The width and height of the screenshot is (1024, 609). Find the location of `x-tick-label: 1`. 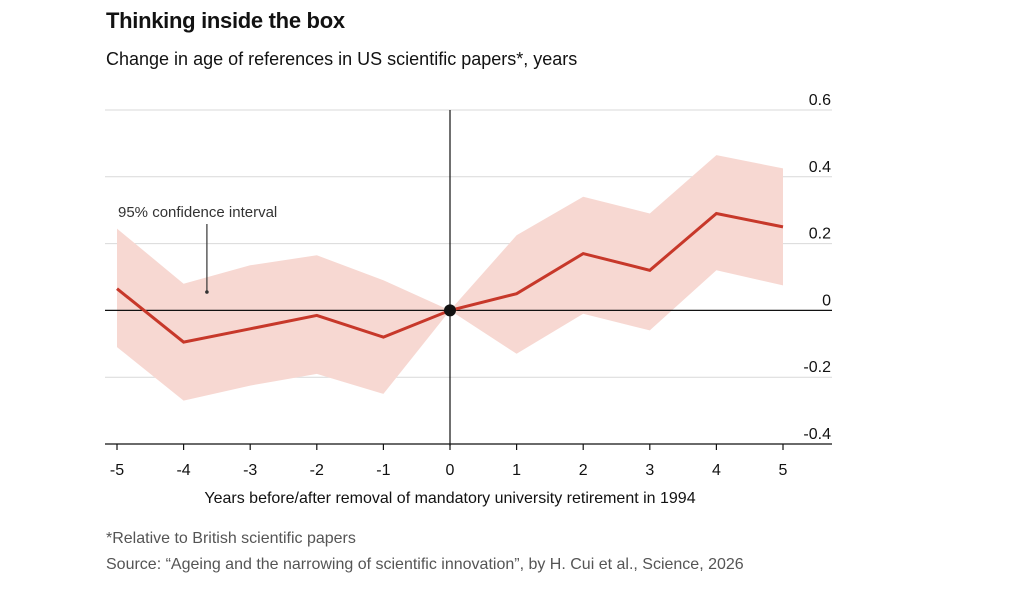

x-tick-label: 1 is located at coordinates (516, 470).